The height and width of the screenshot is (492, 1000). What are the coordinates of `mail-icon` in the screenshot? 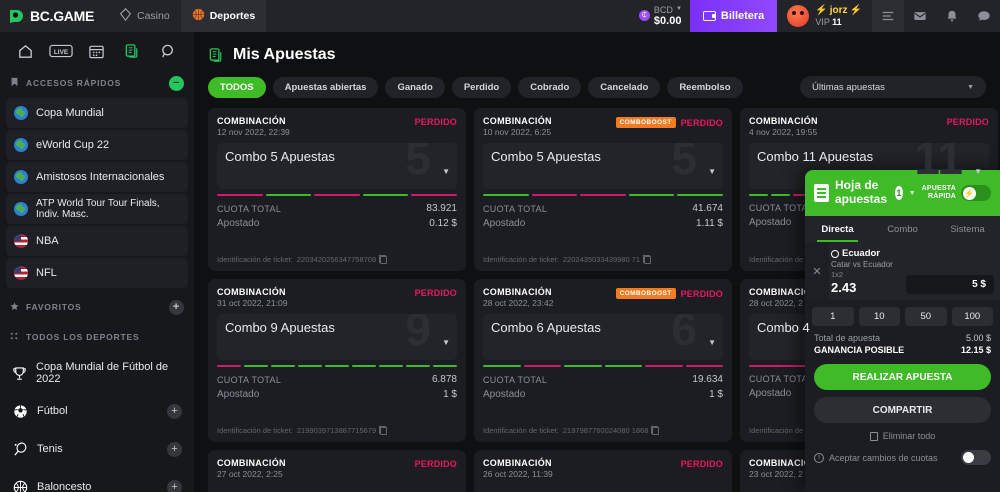 It's located at (920, 16).